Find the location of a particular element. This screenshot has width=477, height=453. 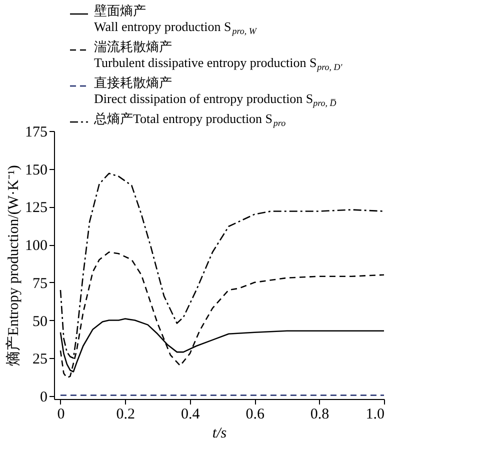

y-tick-label: 75 is located at coordinates (40, 284).